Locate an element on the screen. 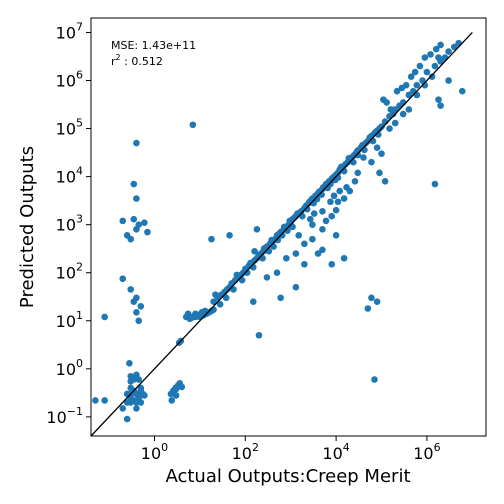 The width and height of the screenshot is (504, 504). x-tick-label: 10⁴ is located at coordinates (335, 452).